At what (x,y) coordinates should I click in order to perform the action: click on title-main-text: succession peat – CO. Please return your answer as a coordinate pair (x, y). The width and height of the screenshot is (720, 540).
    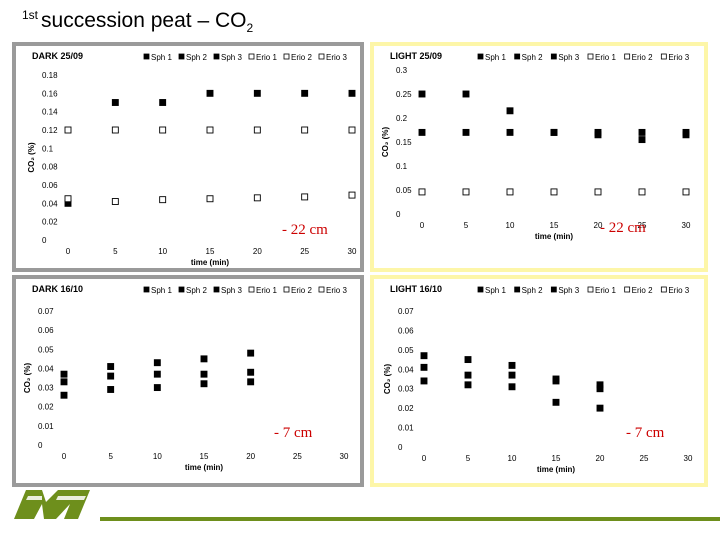
    Looking at the image, I should click on (144, 20).